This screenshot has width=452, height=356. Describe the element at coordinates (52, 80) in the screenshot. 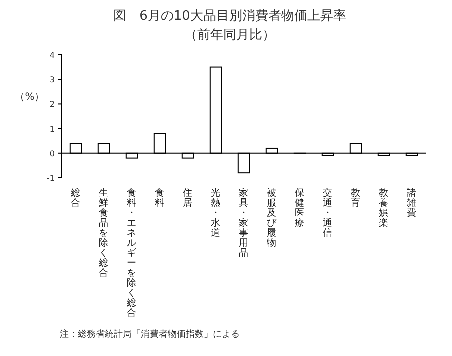

I see `y-tick-label: 3` at that location.